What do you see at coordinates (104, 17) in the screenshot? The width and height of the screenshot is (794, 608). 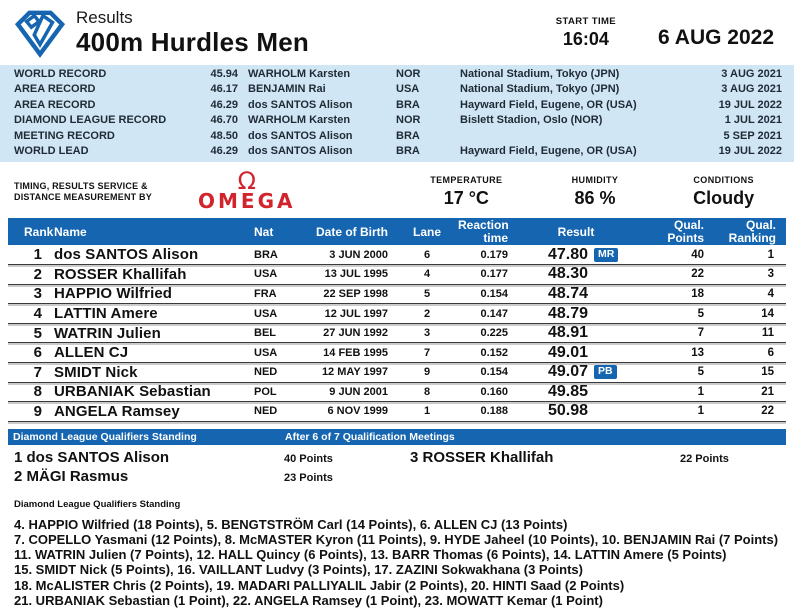 I see `results-label: Results` at bounding box center [104, 17].